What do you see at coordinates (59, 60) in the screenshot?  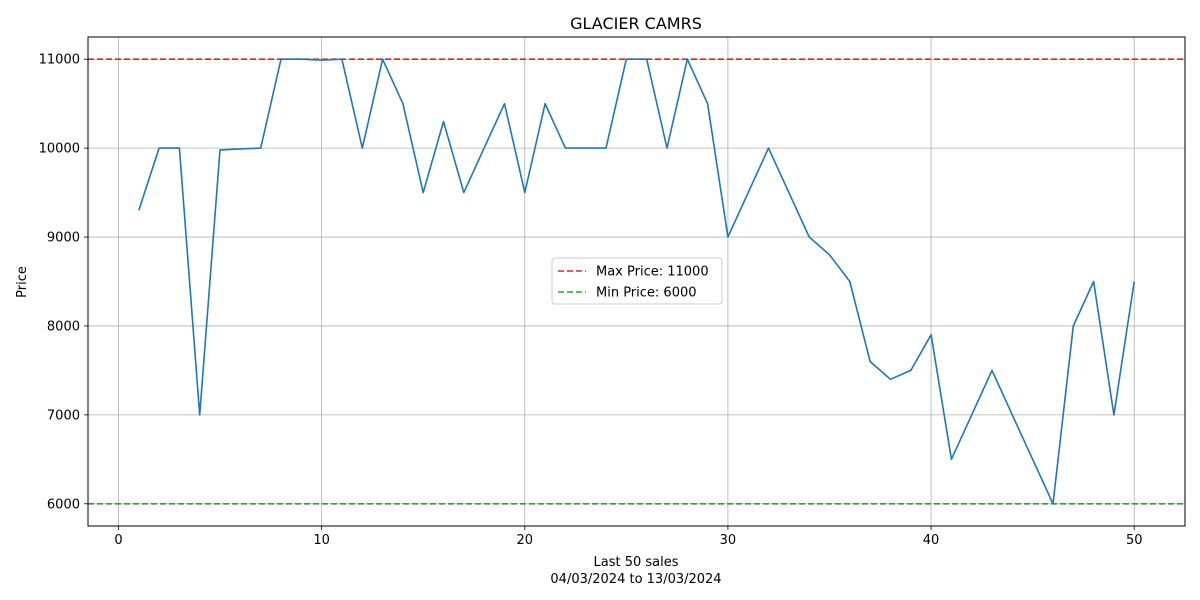 I see `y-tick-label: 11000` at bounding box center [59, 60].